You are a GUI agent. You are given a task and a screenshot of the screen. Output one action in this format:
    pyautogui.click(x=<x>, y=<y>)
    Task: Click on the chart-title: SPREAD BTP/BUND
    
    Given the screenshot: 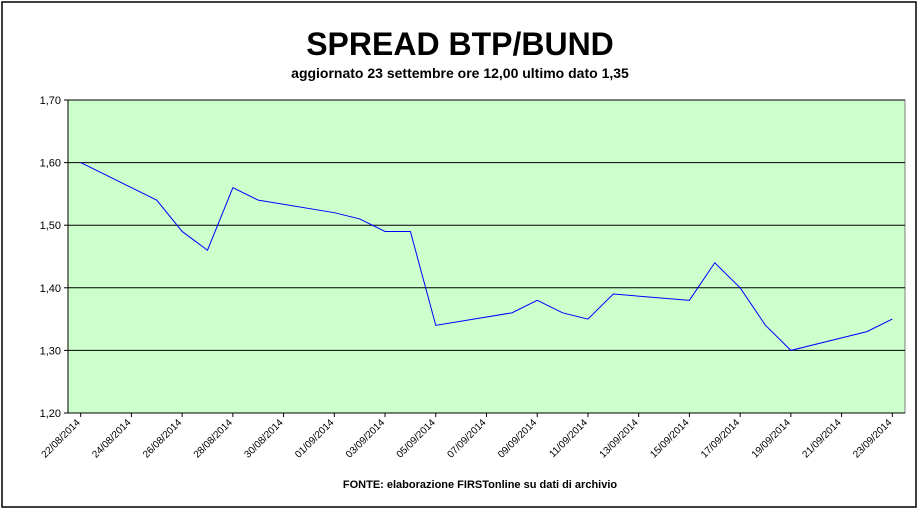 What is the action you would take?
    pyautogui.click(x=460, y=44)
    